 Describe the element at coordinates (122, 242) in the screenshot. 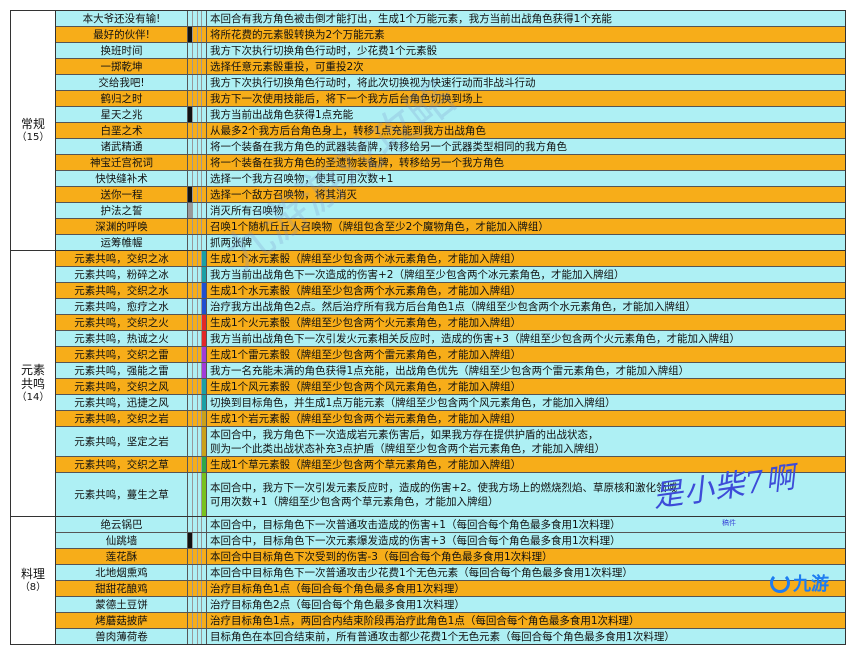

I see `card-name: 运筹帷幄` at that location.